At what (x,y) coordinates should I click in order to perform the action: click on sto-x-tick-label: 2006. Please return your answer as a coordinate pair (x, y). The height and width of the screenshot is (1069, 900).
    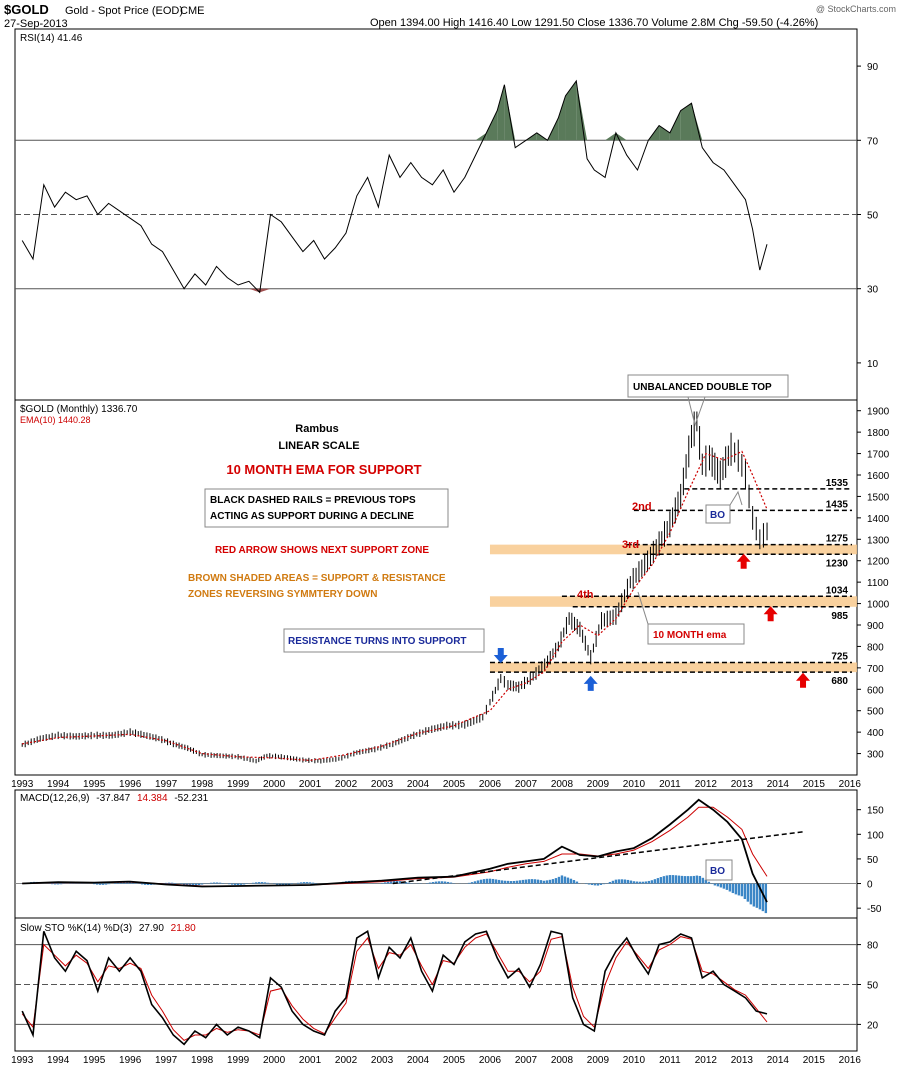
    Looking at the image, I should click on (490, 1060).